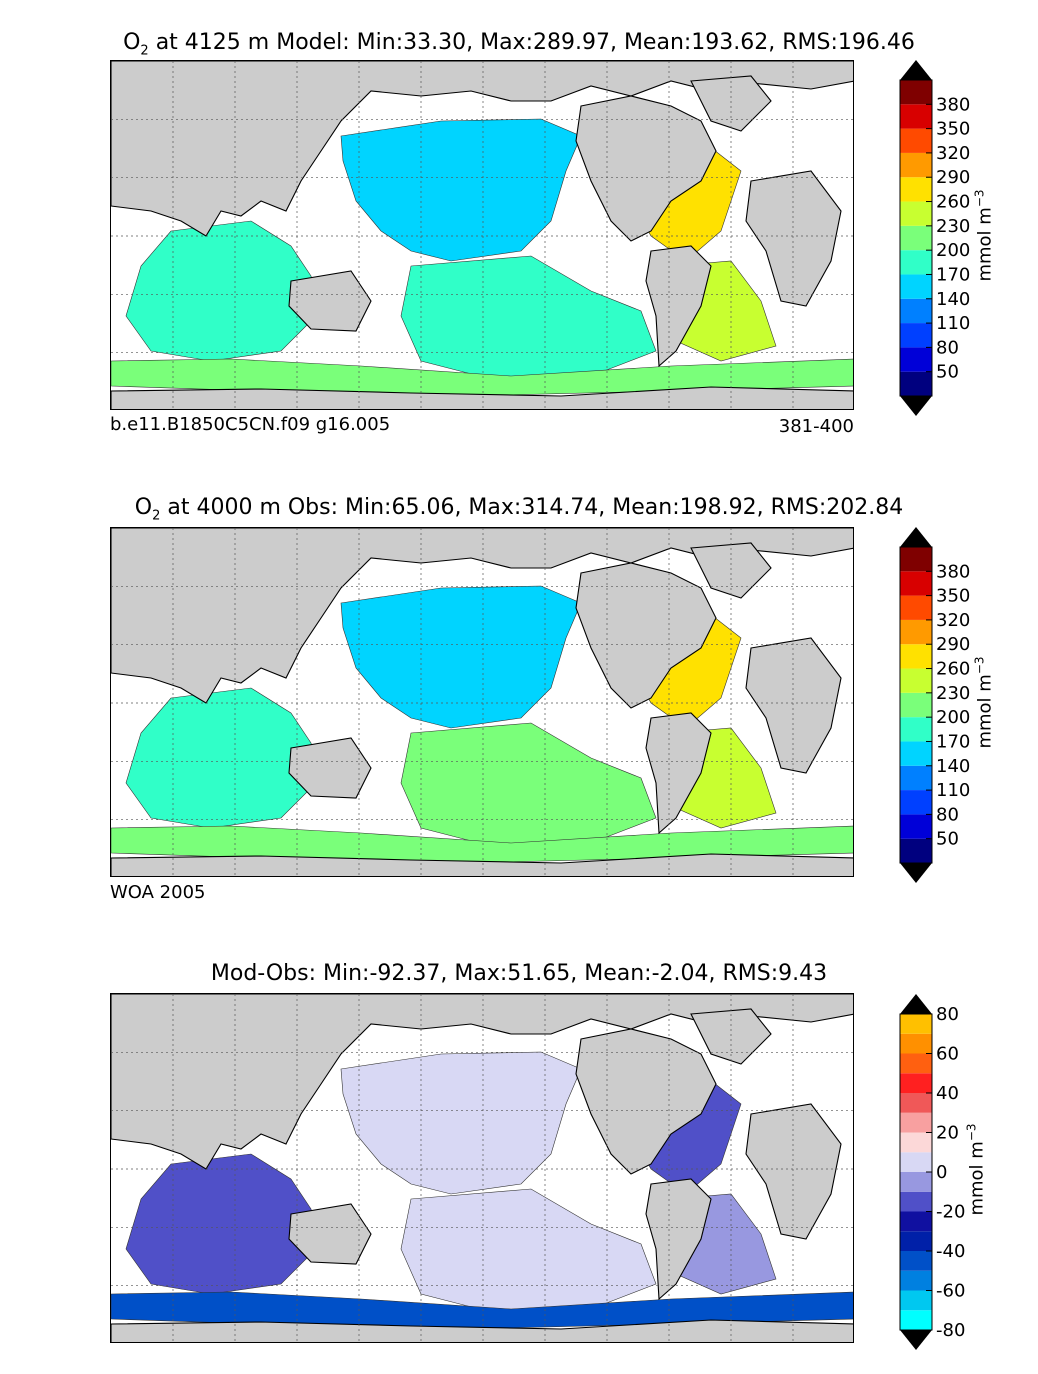 The image size is (1038, 1374). What do you see at coordinates (953, 669) in the screenshot?
I see `colorbar-tick-label: 260` at bounding box center [953, 669].